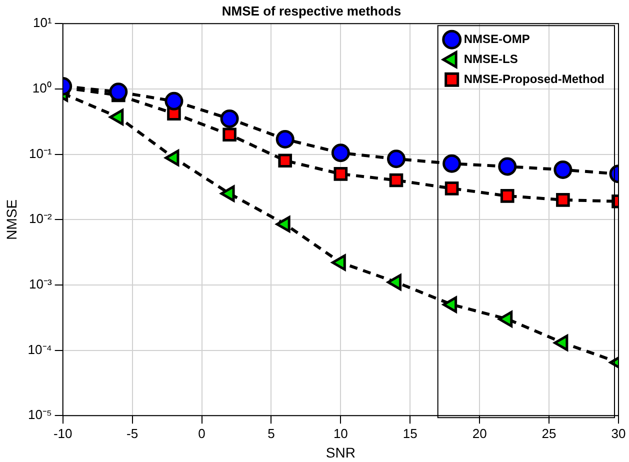 The height and width of the screenshot is (462, 629). What do you see at coordinates (41, 153) in the screenshot?
I see `y-tick-label: 10⁻¹` at bounding box center [41, 153].